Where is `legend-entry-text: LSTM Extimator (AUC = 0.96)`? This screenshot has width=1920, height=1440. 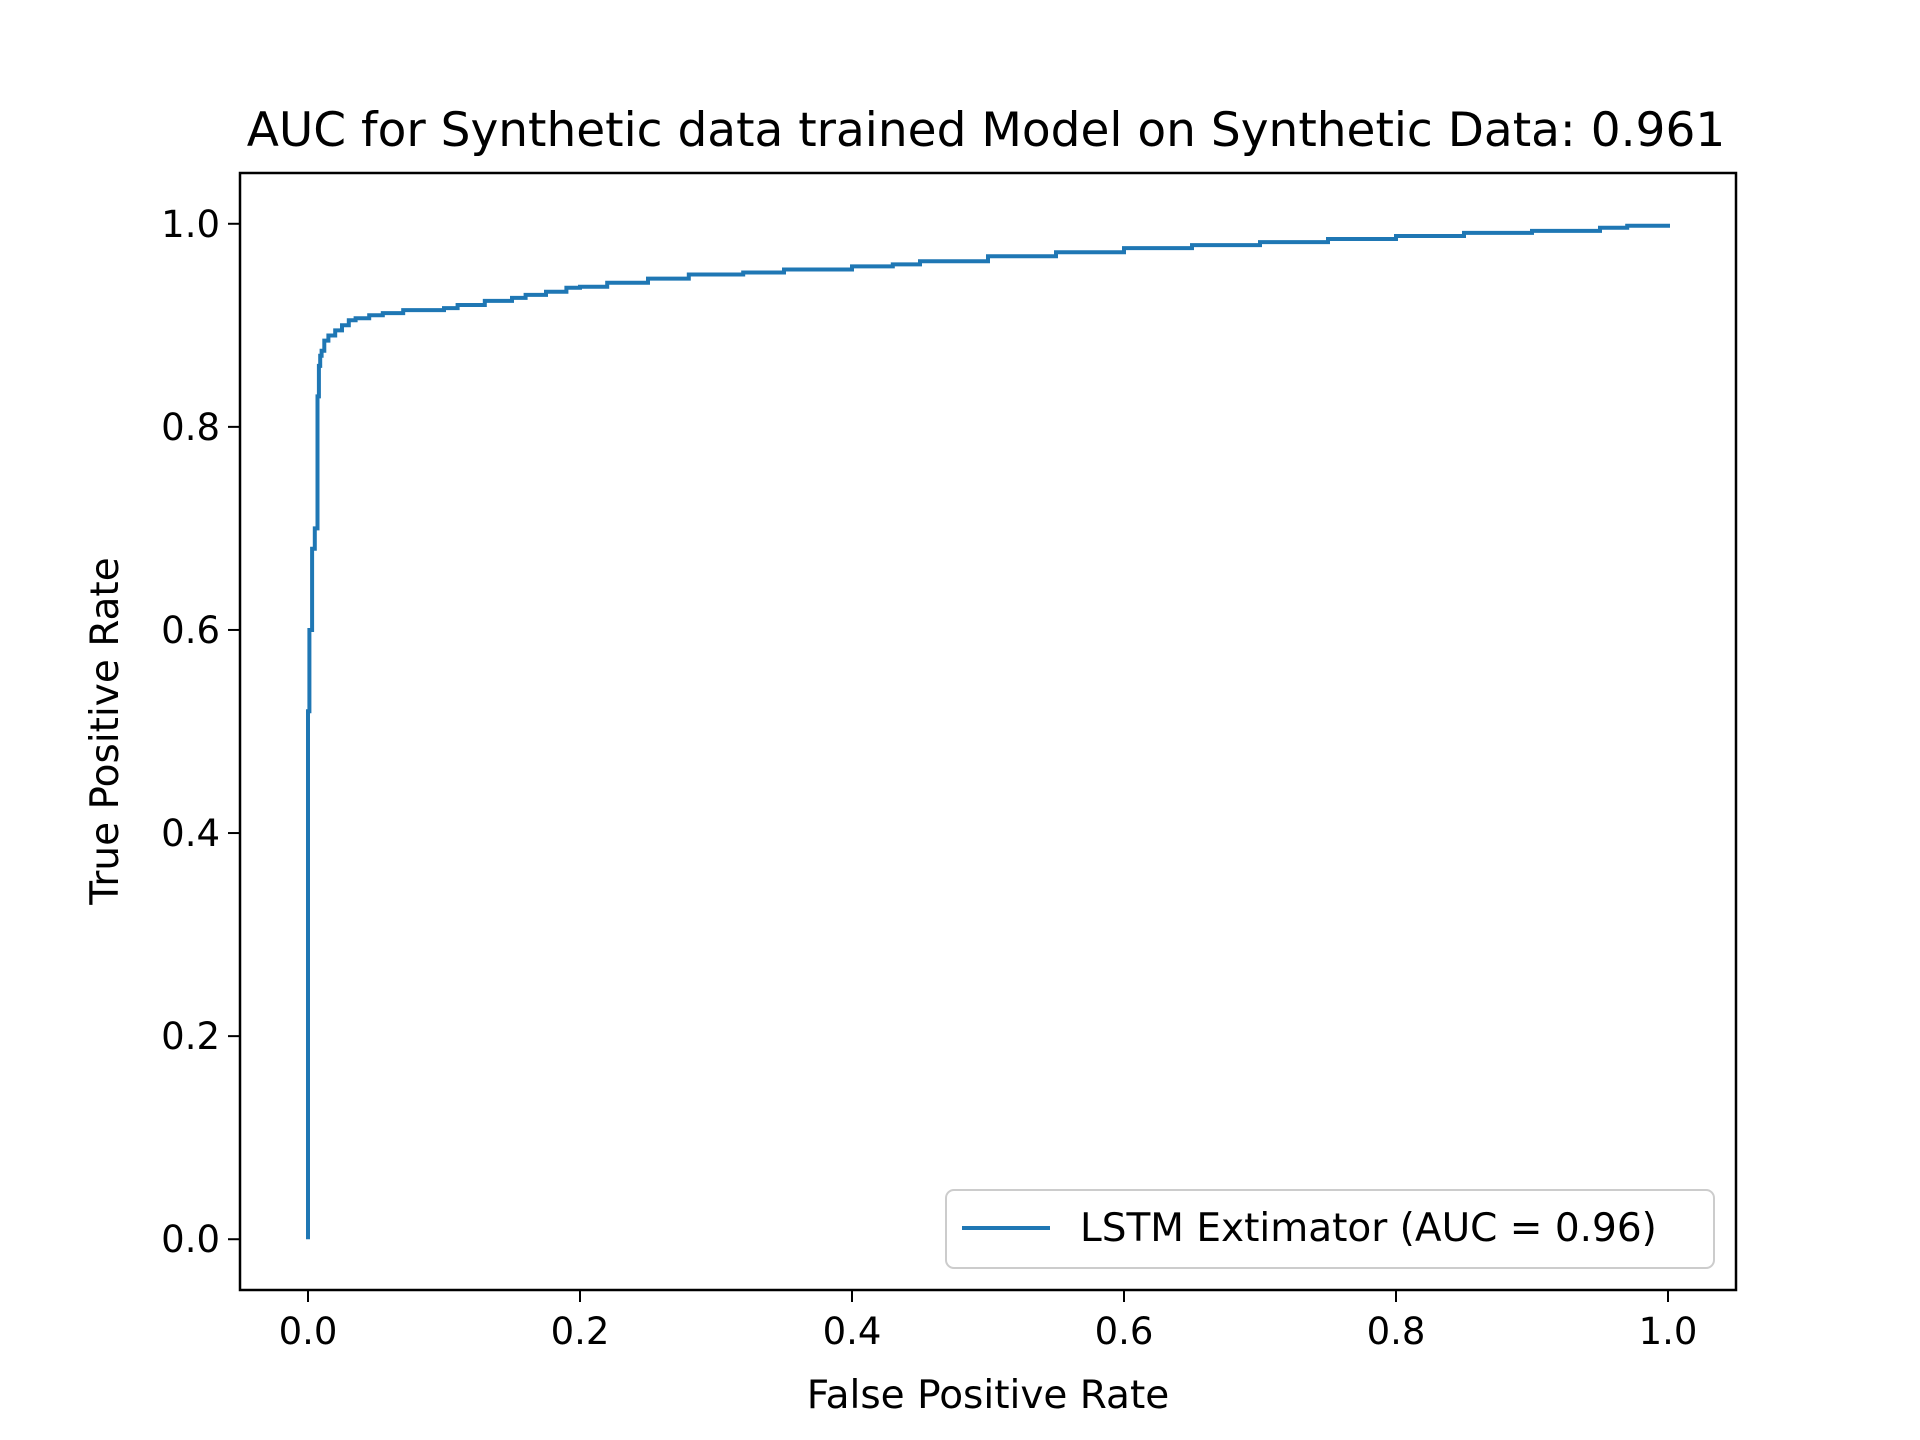
legend-entry-text: LSTM Extimator (AUC = 0.96) is located at coordinates (1368, 1228).